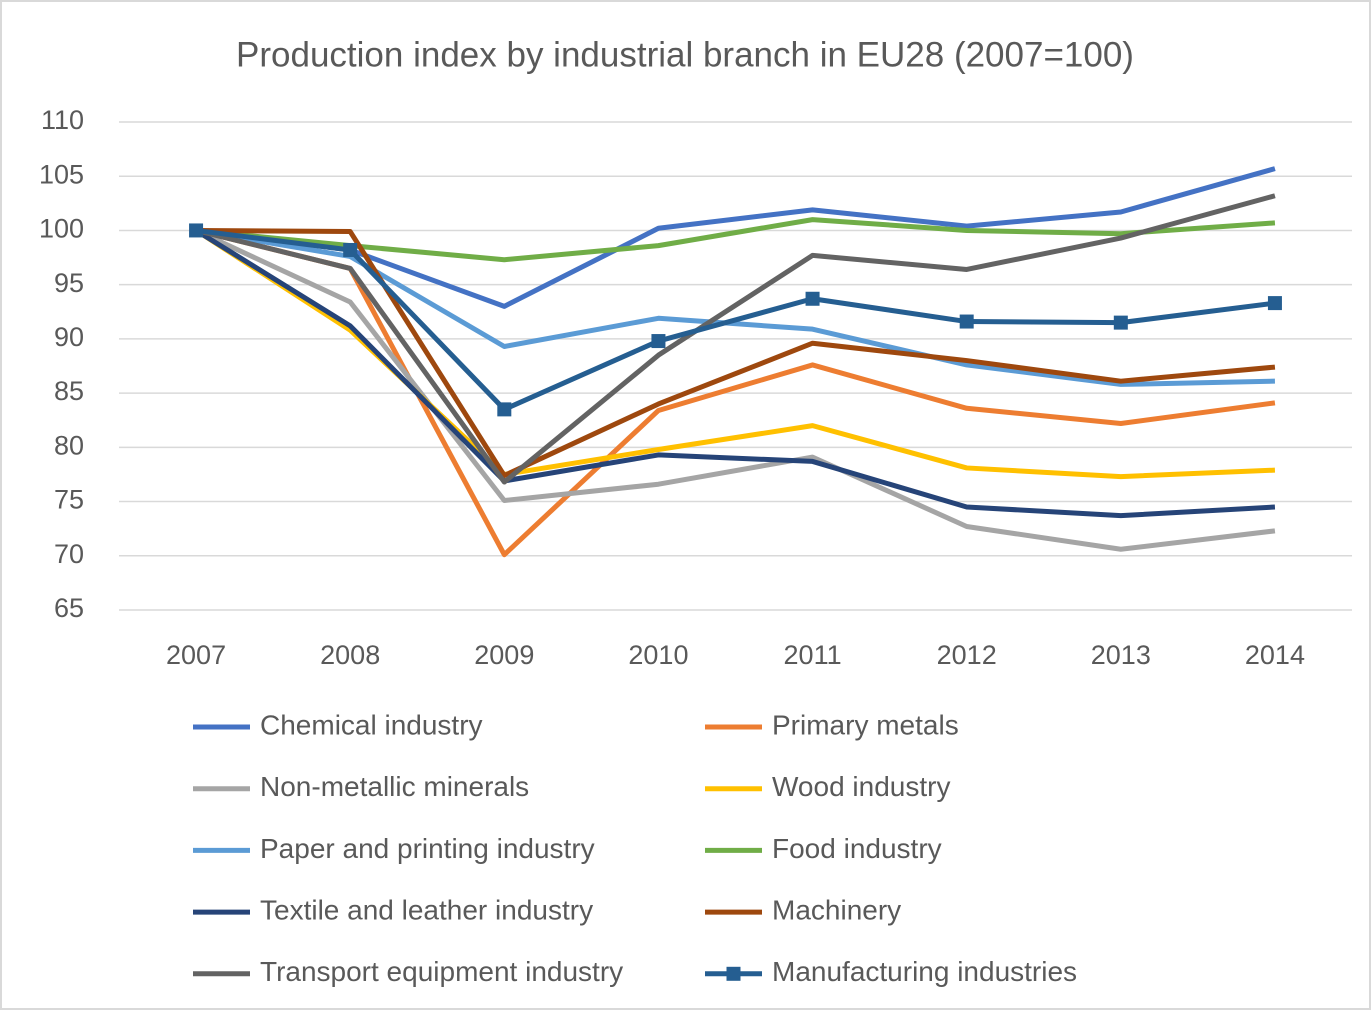 This screenshot has height=1010, width=1371. Describe the element at coordinates (857, 848) in the screenshot. I see `legend-label: Food industry` at that location.